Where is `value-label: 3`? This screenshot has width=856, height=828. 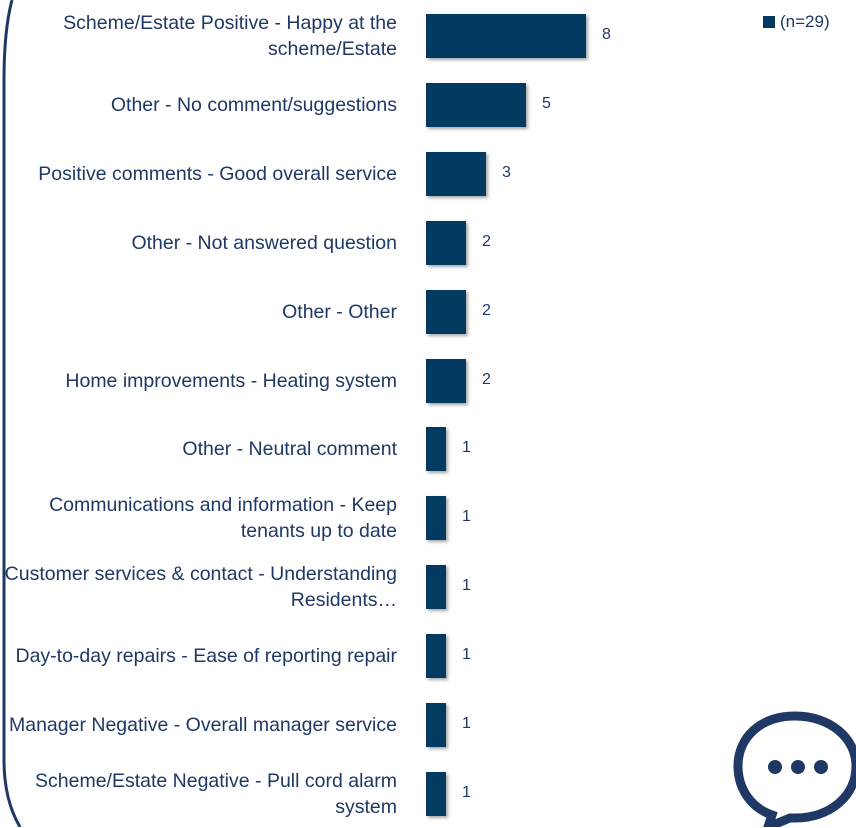 value-label: 3 is located at coordinates (506, 172).